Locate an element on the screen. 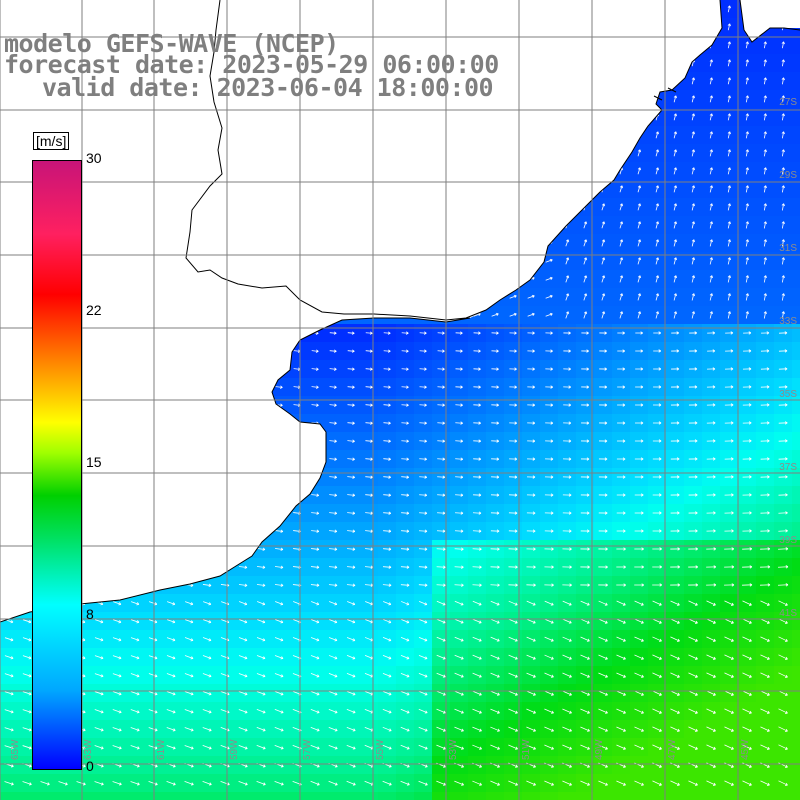  longitude-label: 59W is located at coordinates (234, 749).